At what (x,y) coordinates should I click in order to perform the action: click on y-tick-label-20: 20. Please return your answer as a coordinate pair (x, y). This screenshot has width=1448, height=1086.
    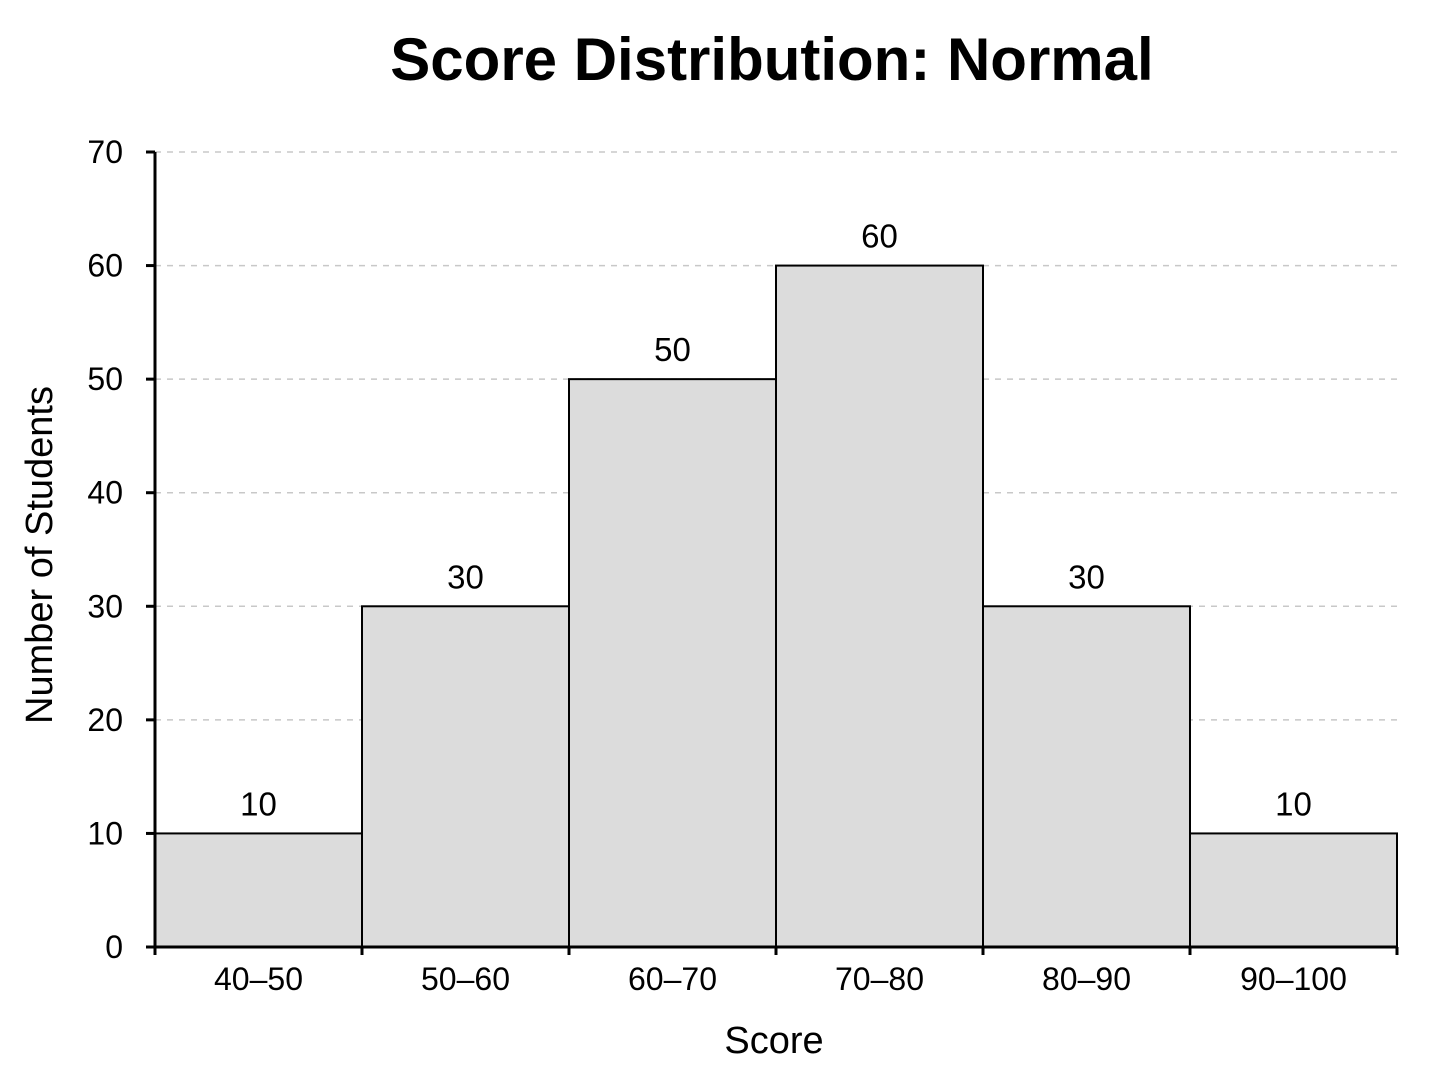
    Looking at the image, I should click on (105, 720).